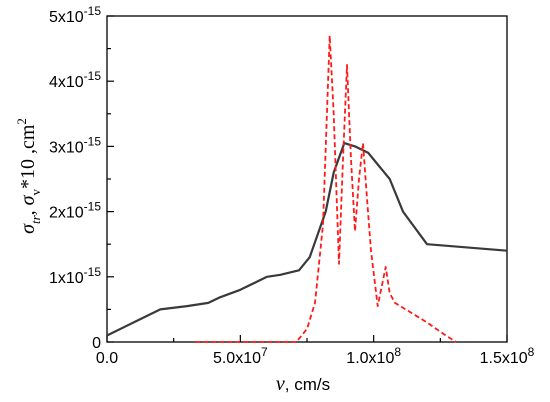 The width and height of the screenshot is (550, 402). Describe the element at coordinates (504, 358) in the screenshot. I see `x-tick-mantissa: 1.5x10` at that location.